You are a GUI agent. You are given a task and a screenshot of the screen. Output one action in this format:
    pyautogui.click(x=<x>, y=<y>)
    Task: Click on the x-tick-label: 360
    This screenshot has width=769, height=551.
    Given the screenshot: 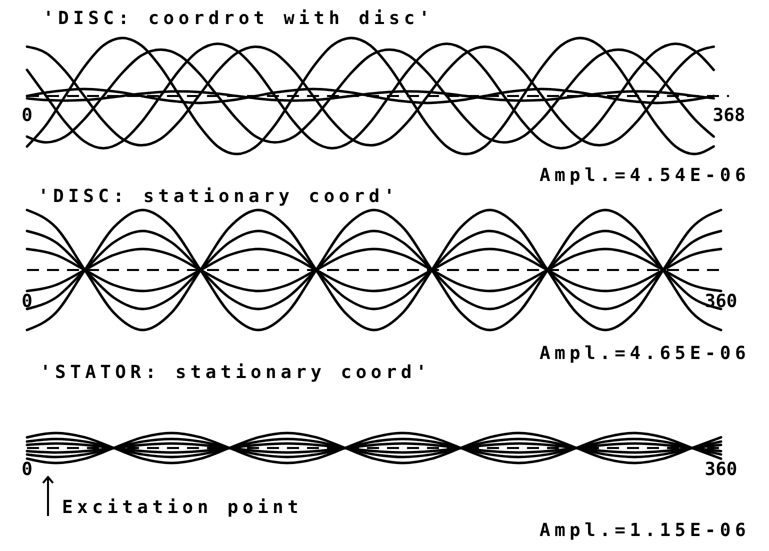 What is the action you would take?
    pyautogui.click(x=721, y=469)
    